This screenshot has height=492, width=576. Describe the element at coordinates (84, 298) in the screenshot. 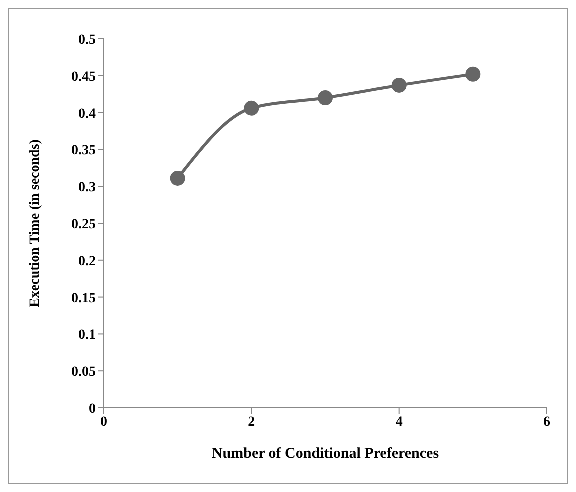

I see `y-tick-label: 0.15` at that location.